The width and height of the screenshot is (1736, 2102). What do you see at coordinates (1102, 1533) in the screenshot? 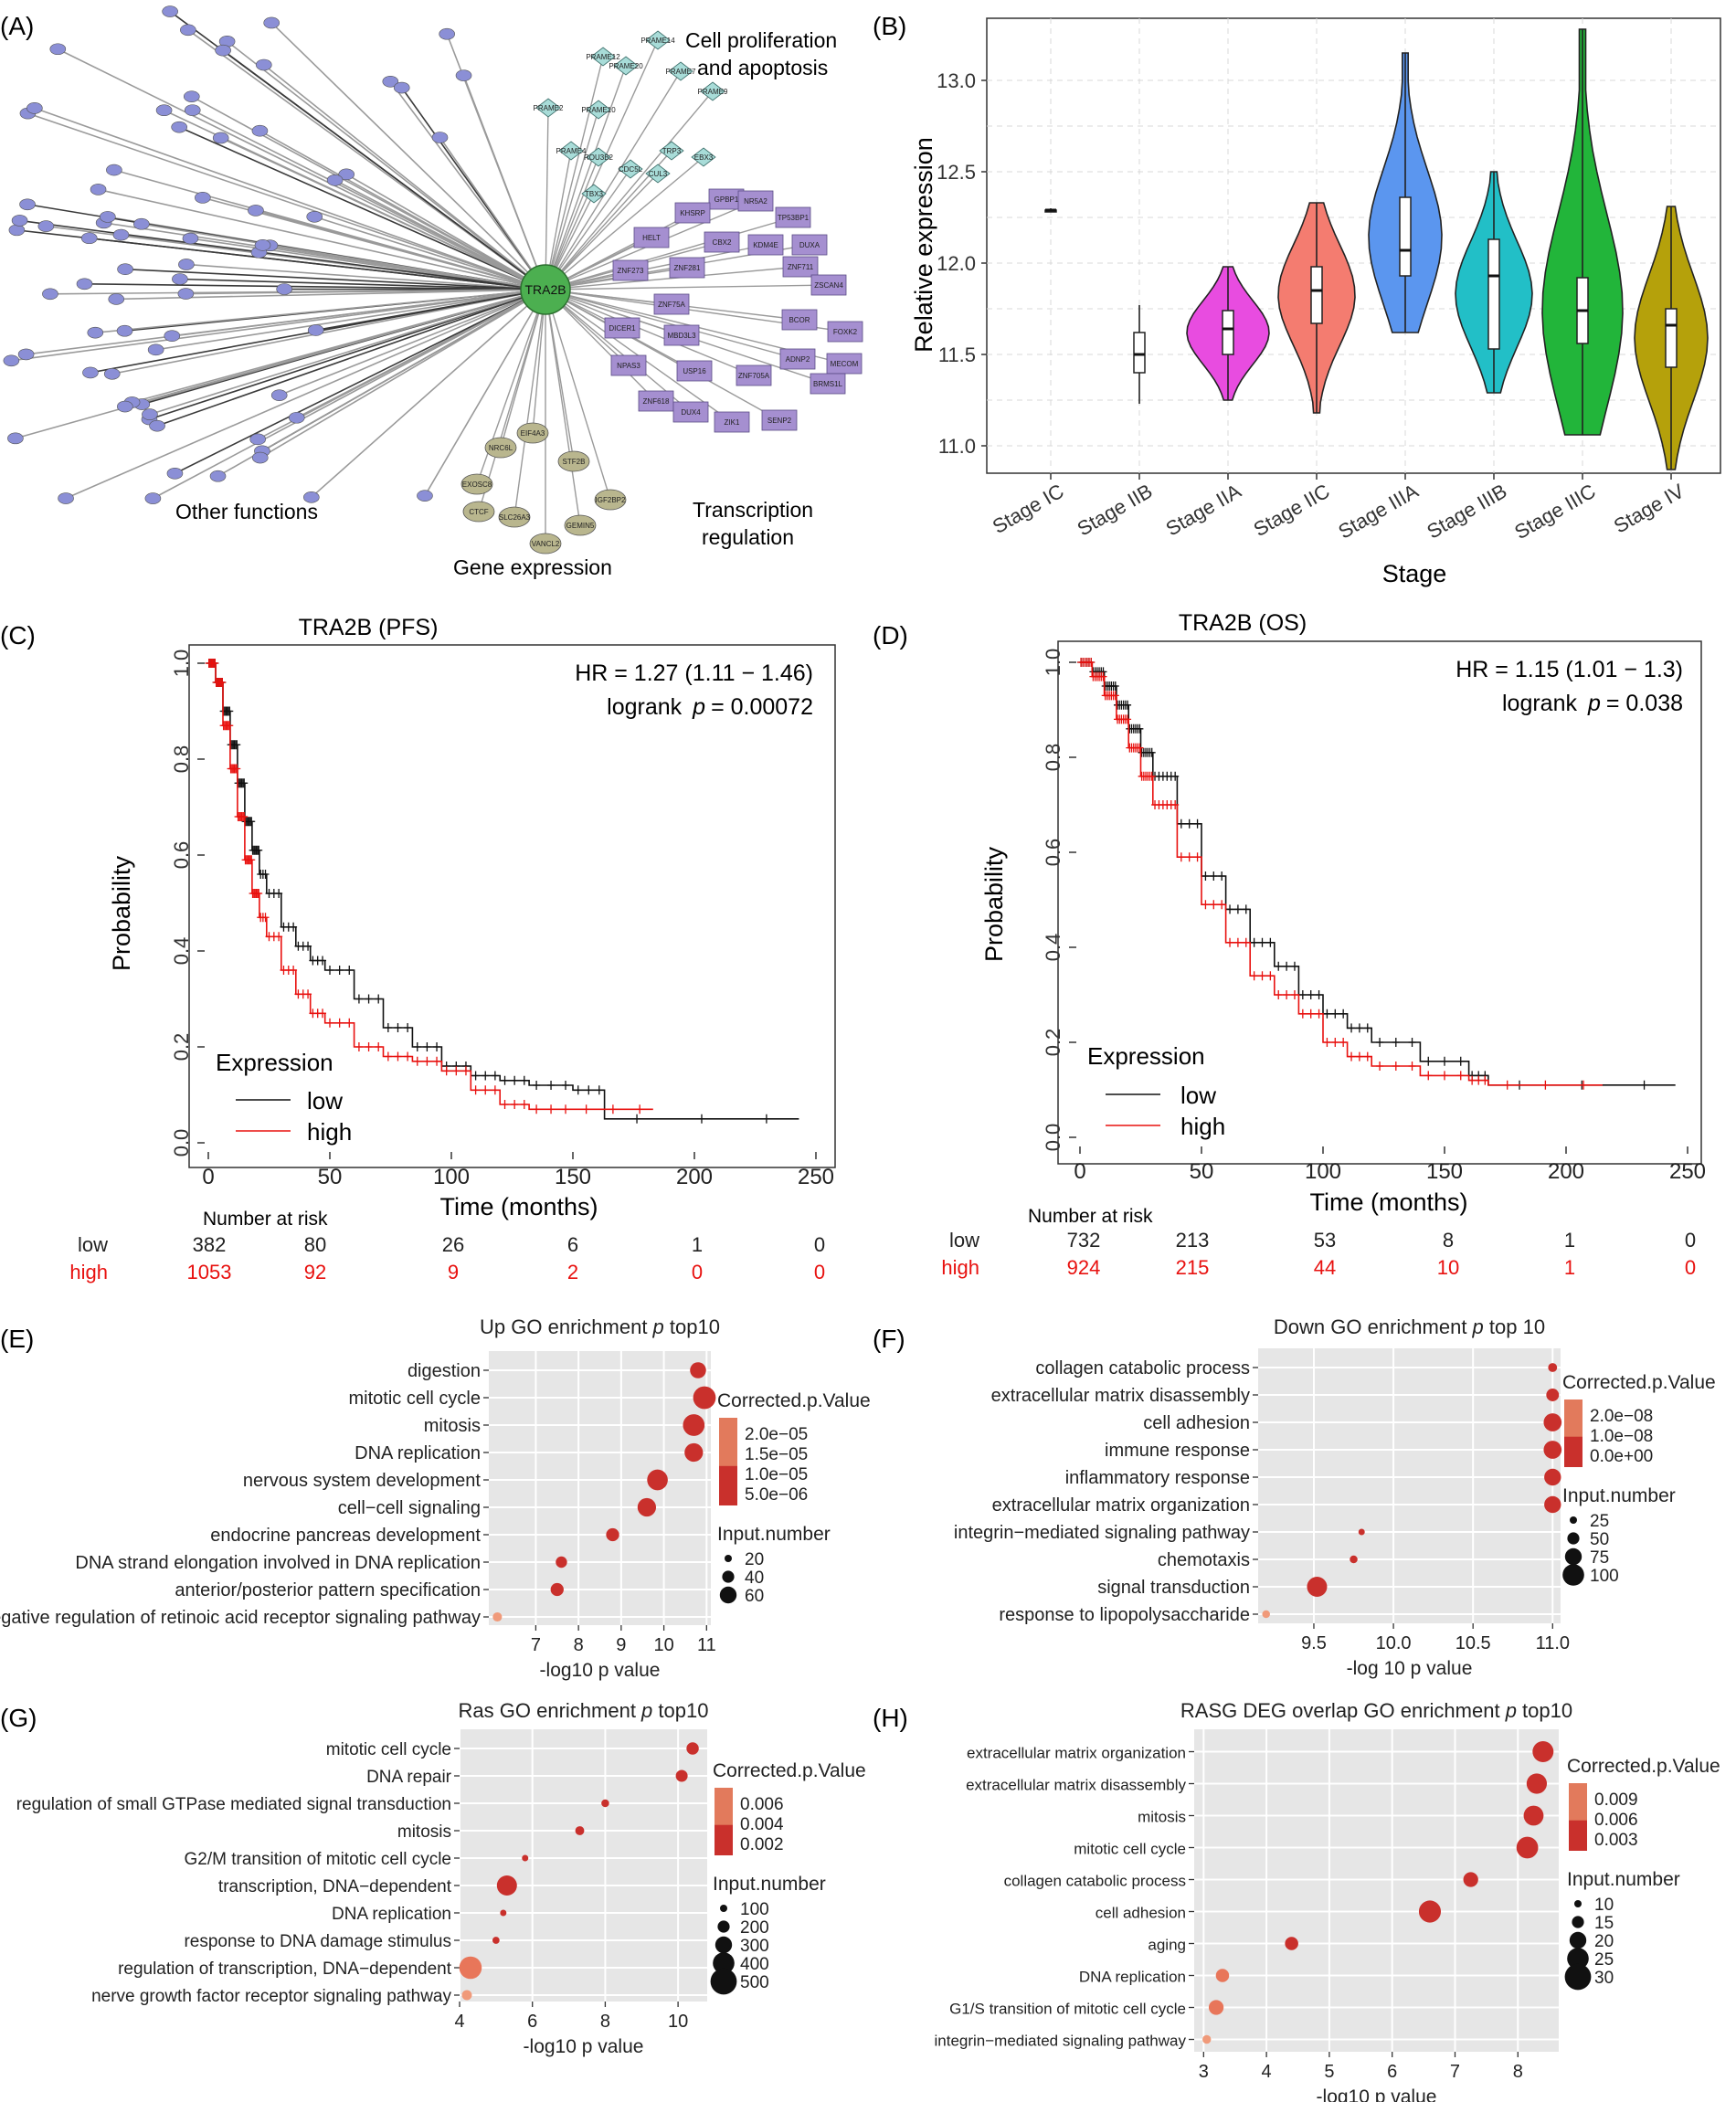
I see `go-term-label: integrin−mediated signaling pathway` at bounding box center [1102, 1533].